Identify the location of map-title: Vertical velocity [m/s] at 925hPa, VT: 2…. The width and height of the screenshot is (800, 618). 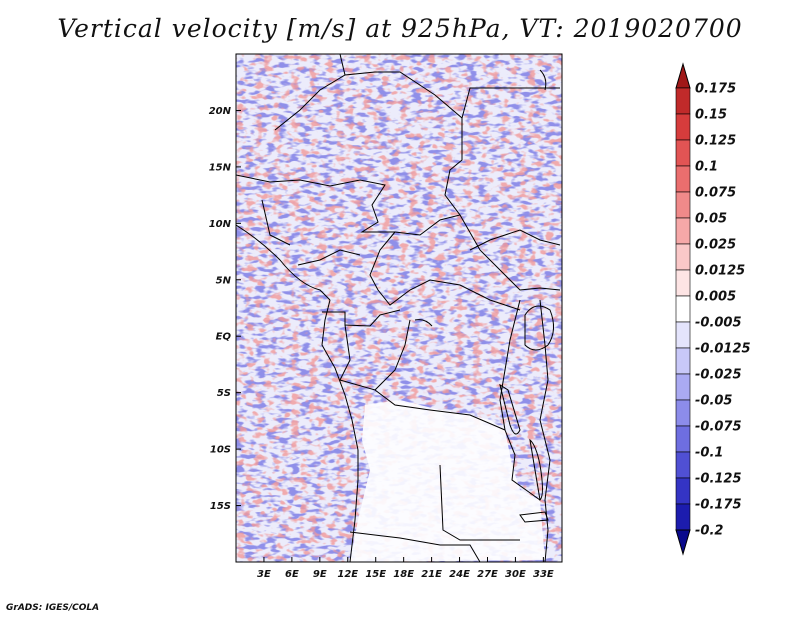
(400, 28).